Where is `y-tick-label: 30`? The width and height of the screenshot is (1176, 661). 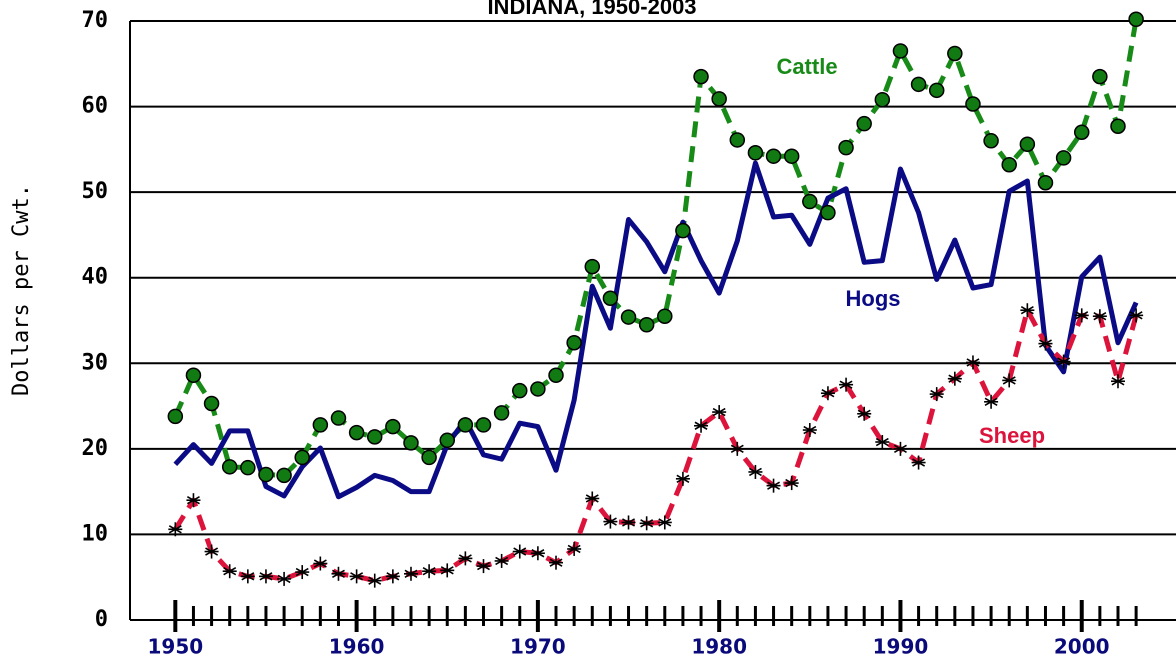
y-tick-label: 30 is located at coordinates (95, 362).